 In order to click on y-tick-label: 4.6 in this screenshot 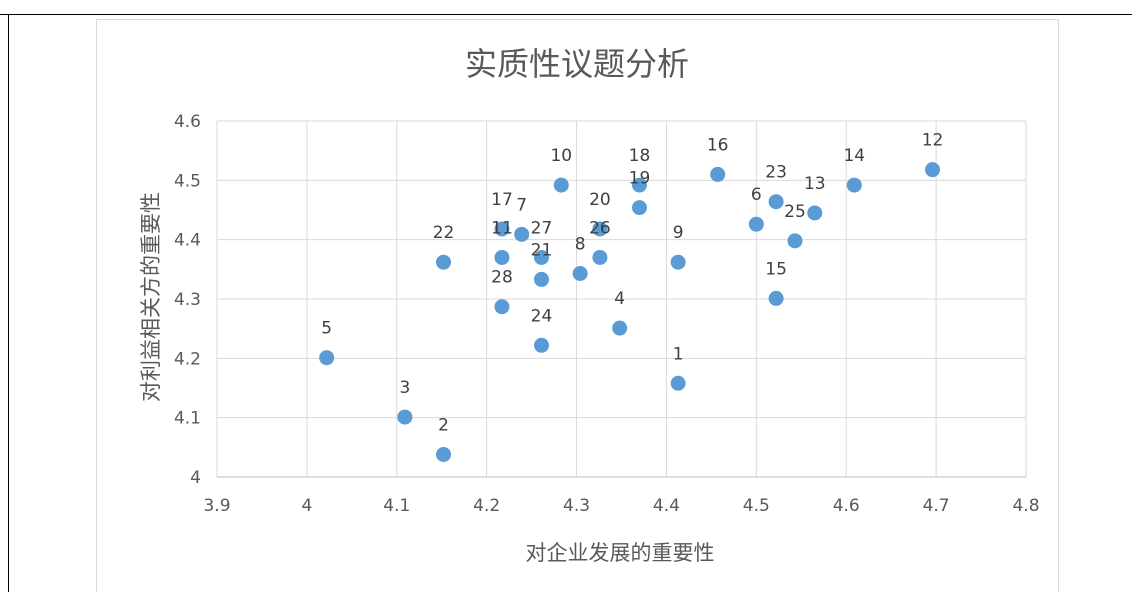, I will do `click(187, 122)`.